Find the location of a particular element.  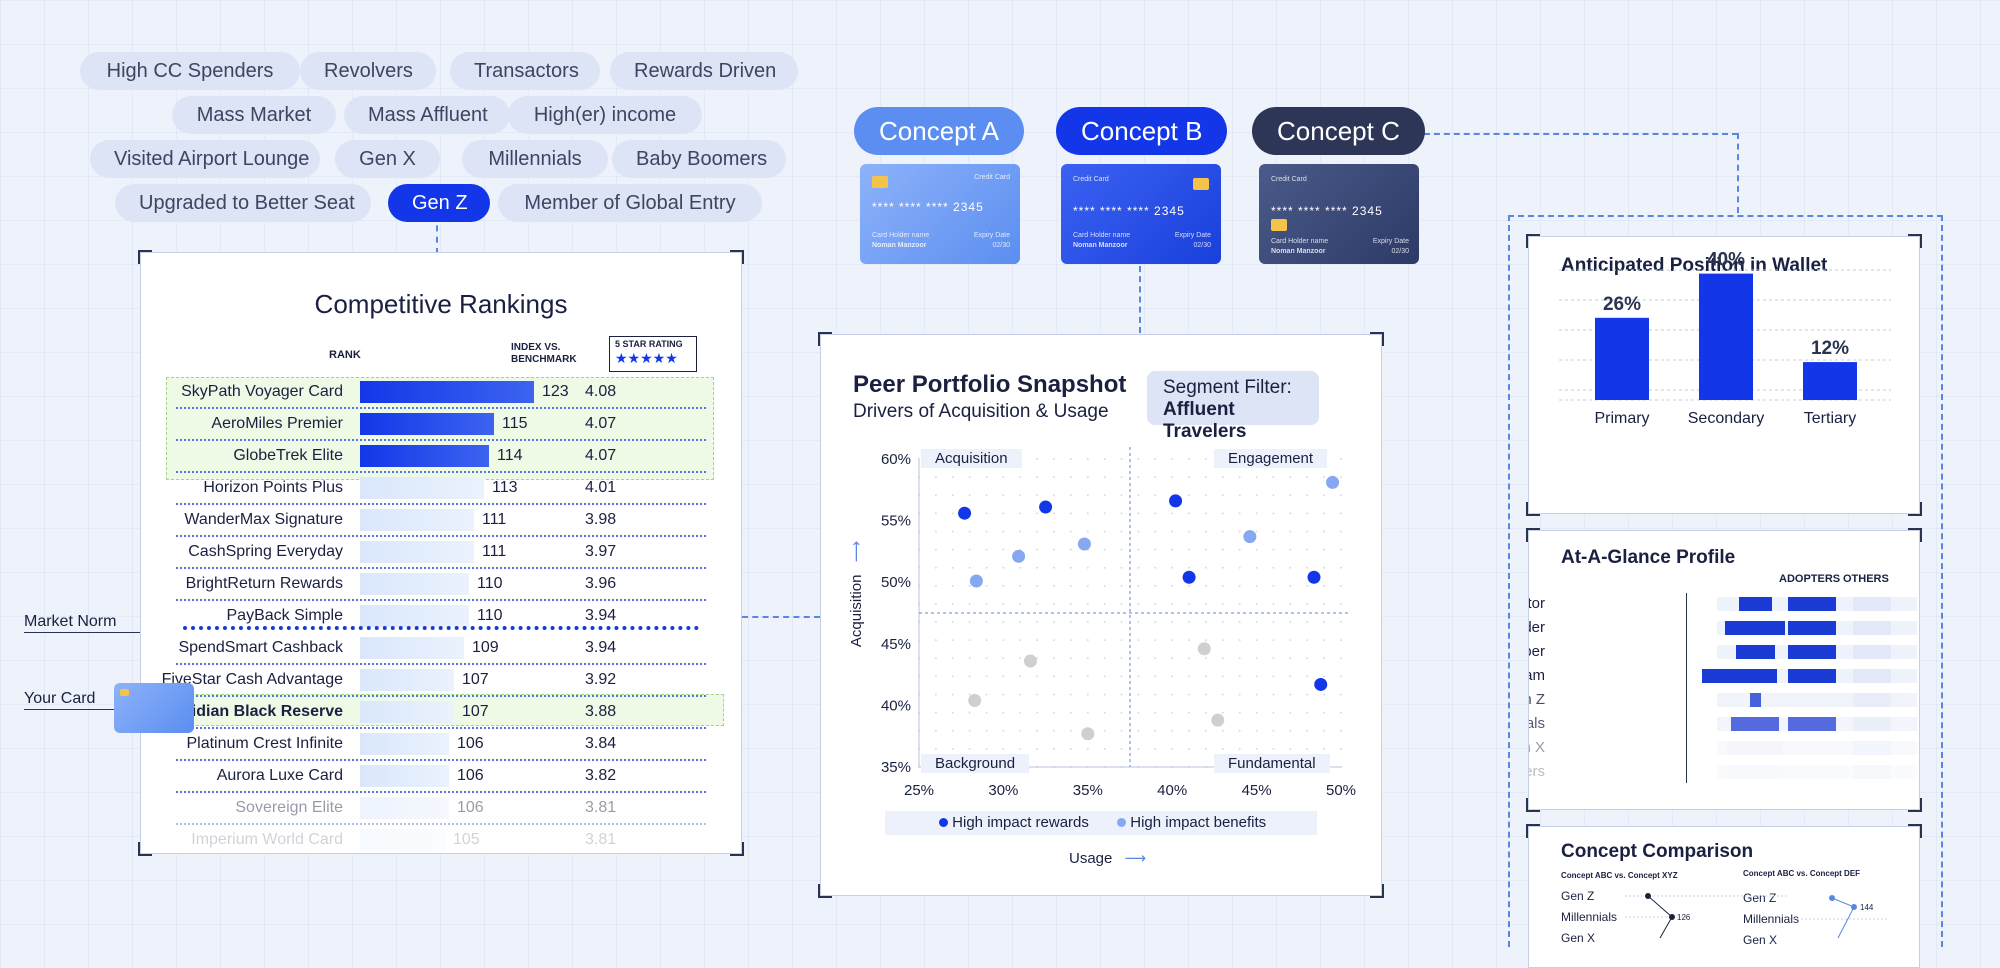

comparison-right-line is located at coordinates (1843, 918).